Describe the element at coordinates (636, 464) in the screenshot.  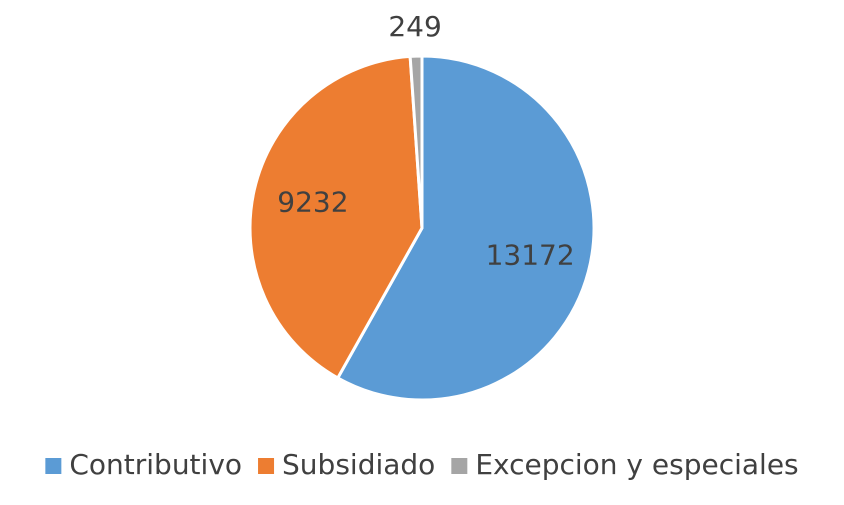
I see `legend-label: Excepcion y especiales` at that location.